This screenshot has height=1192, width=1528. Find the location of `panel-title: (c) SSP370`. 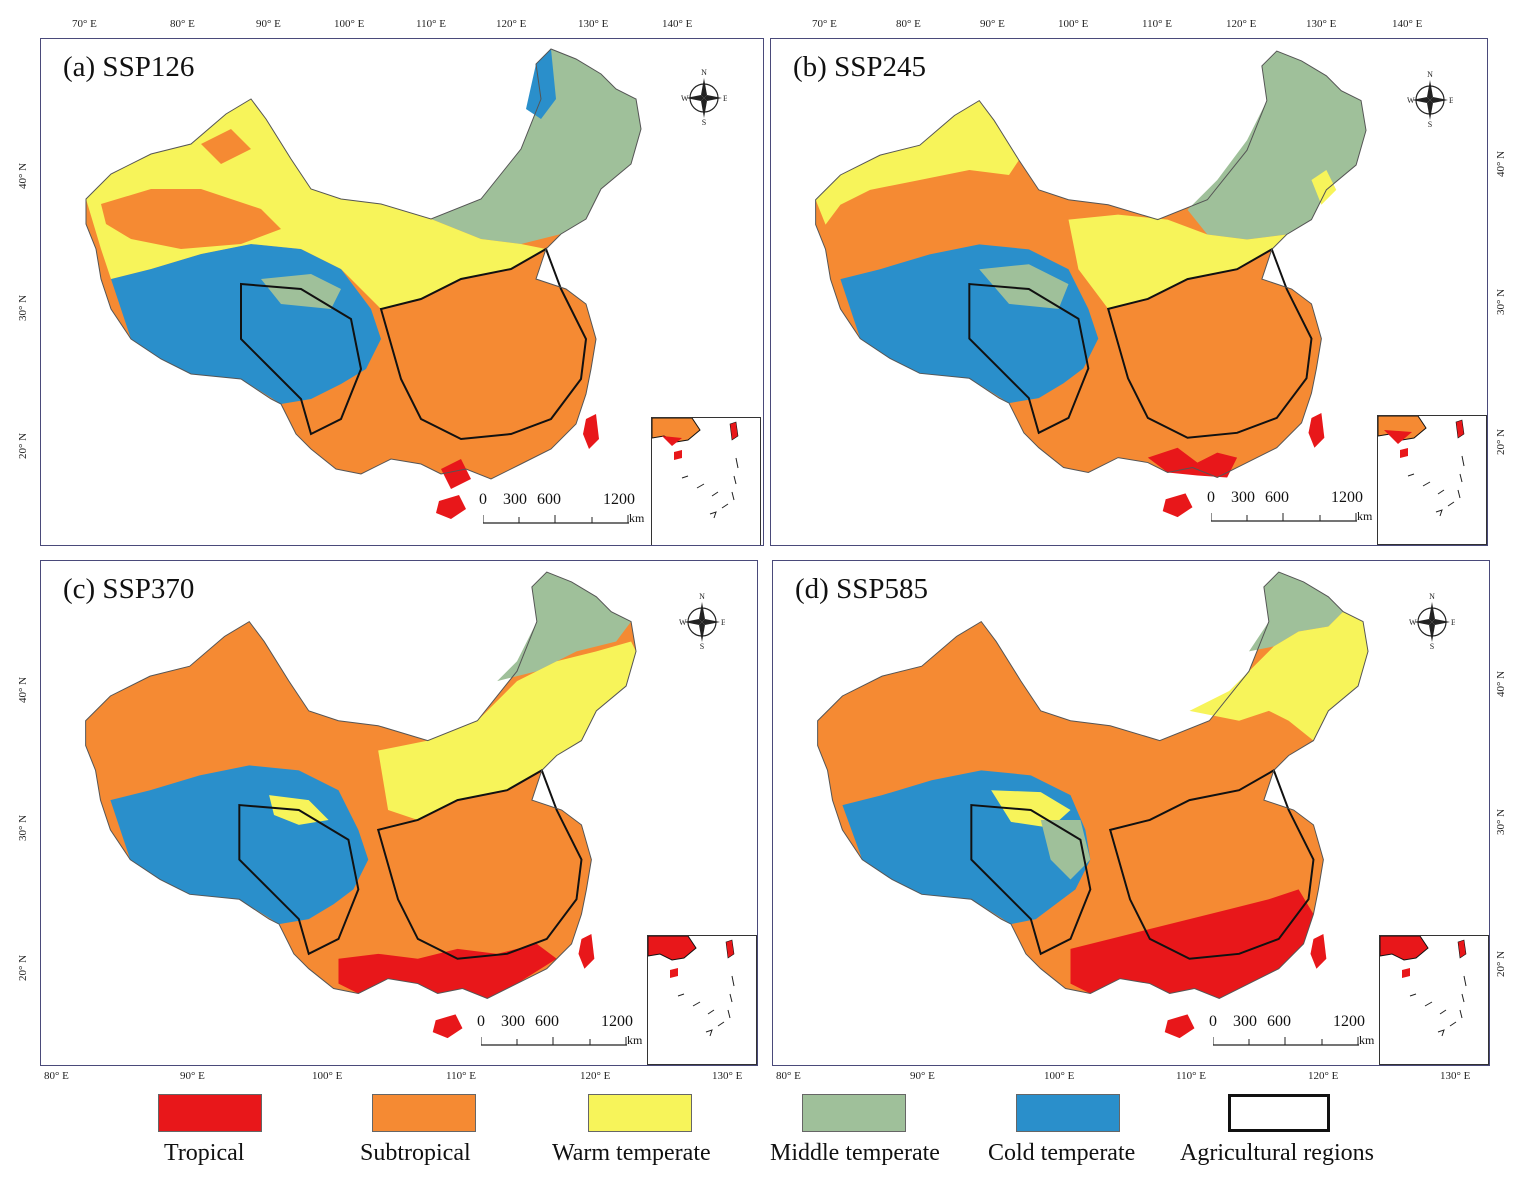

panel-title: (c) SSP370 is located at coordinates (129, 589).